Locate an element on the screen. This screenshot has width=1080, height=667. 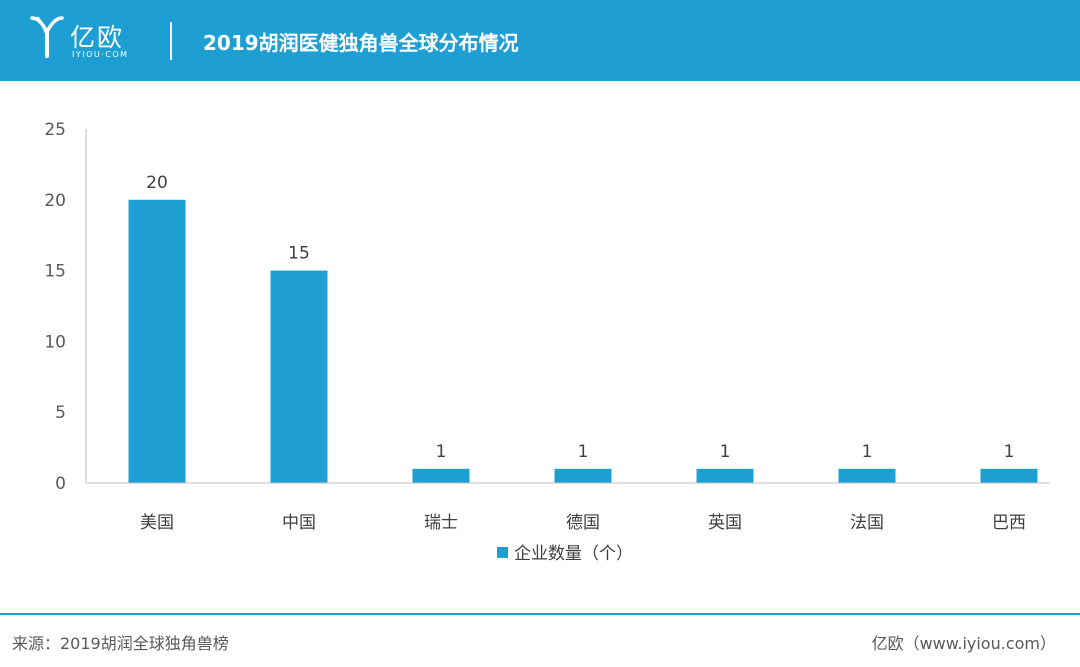
y-tick-label: 5 is located at coordinates (60, 413).